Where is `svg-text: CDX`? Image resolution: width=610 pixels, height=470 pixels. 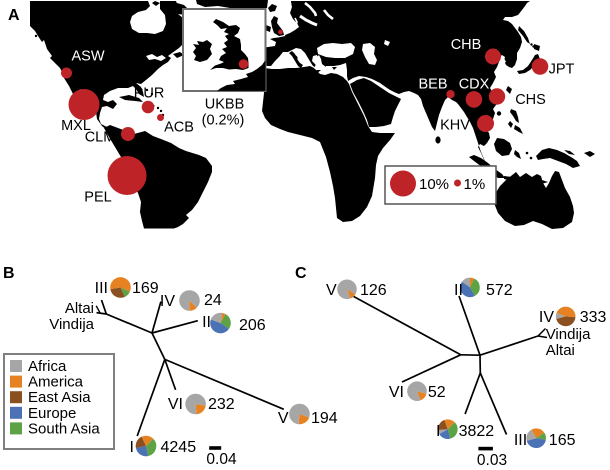 svg-text: CDX is located at coordinates (474, 85).